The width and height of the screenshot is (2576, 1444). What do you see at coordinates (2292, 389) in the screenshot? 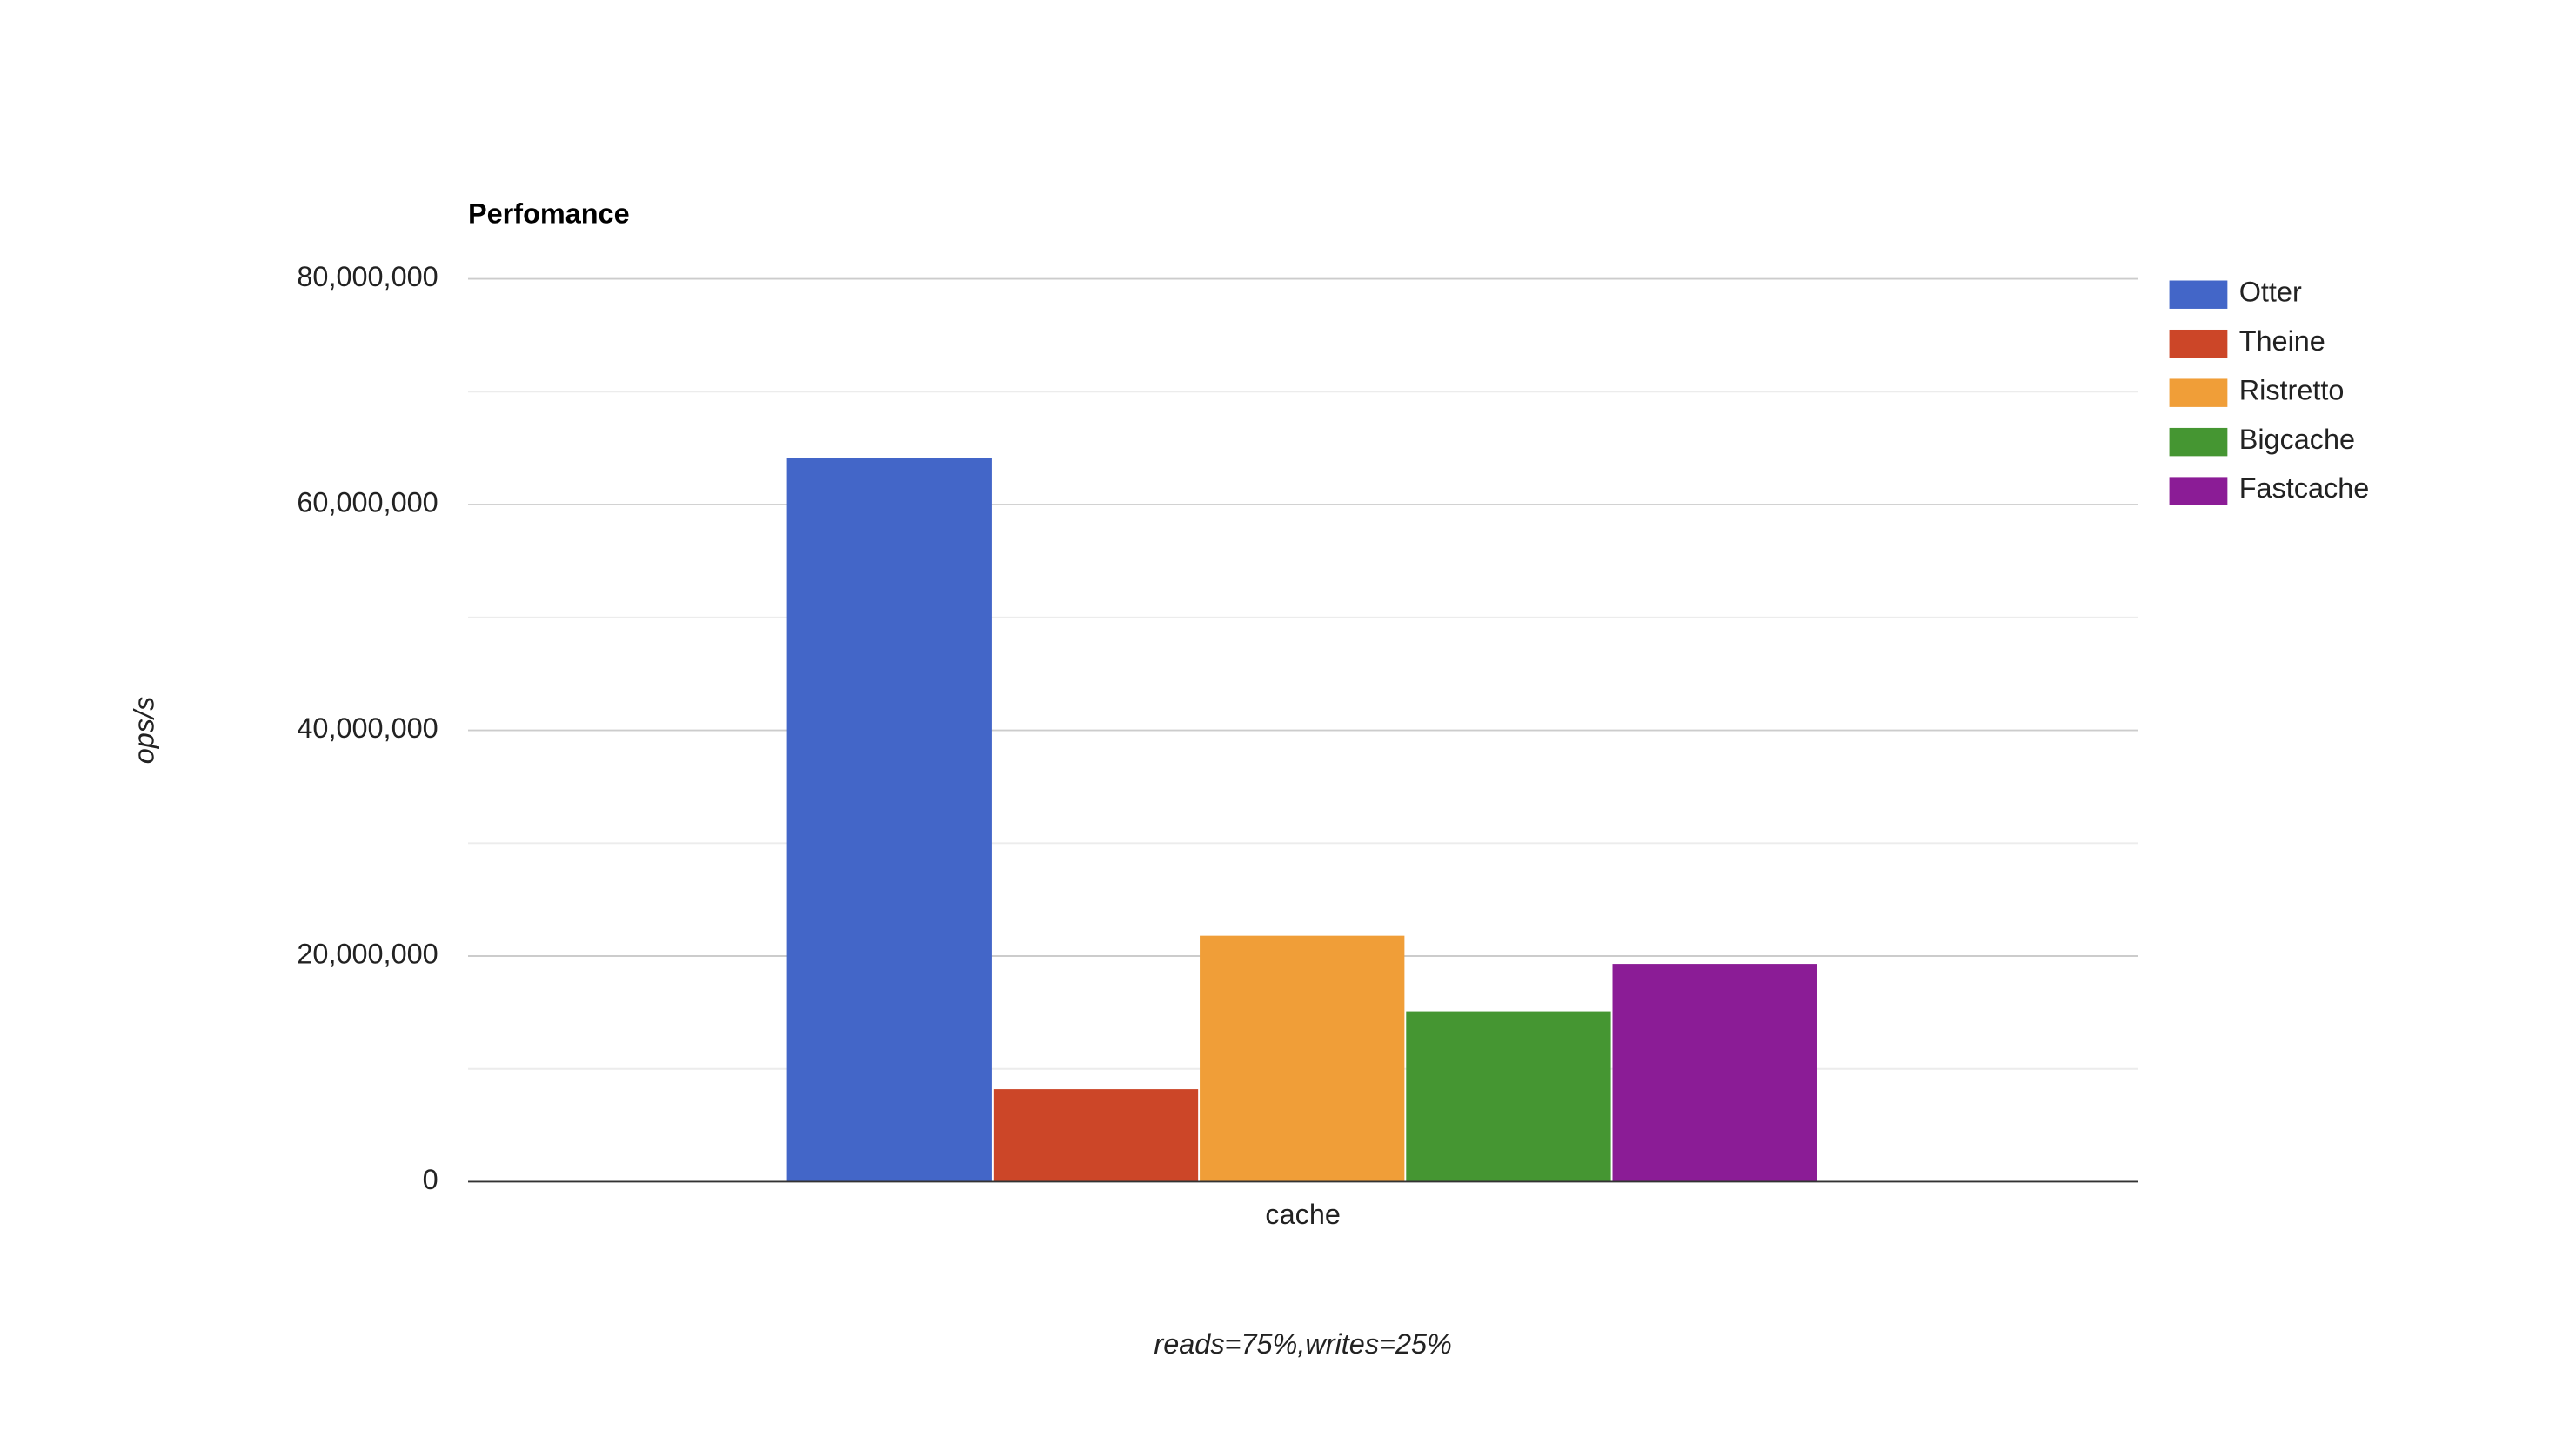
I see `legend-label: Ristretto` at bounding box center [2292, 389].